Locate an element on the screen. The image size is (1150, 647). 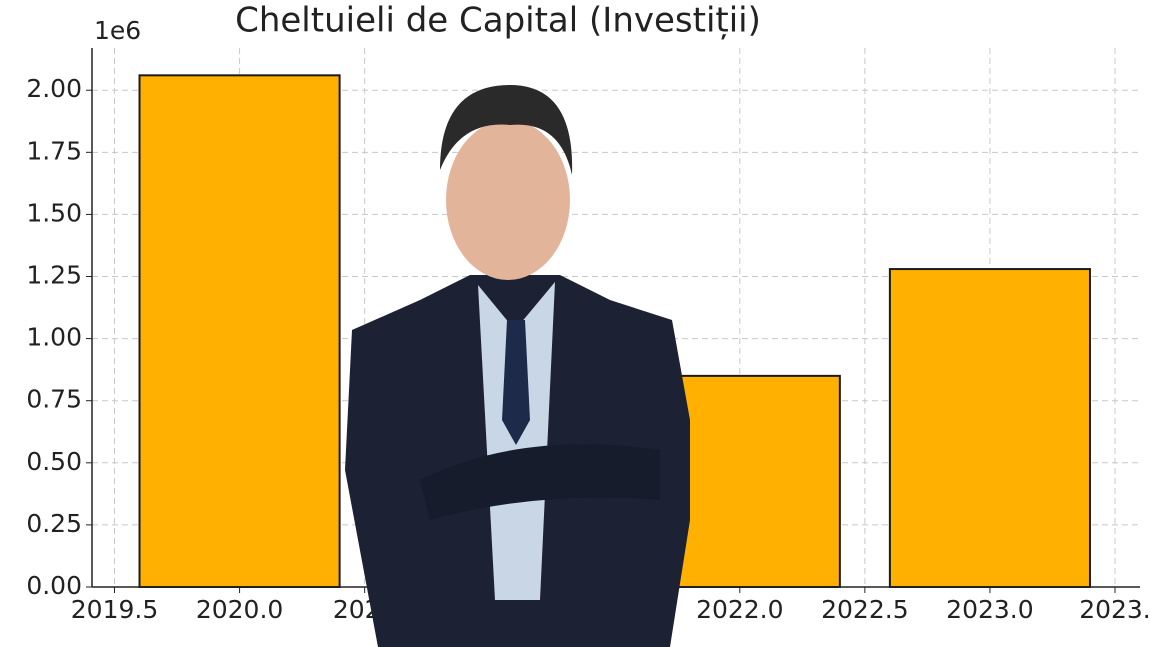
tie is located at coordinates (516, 382).